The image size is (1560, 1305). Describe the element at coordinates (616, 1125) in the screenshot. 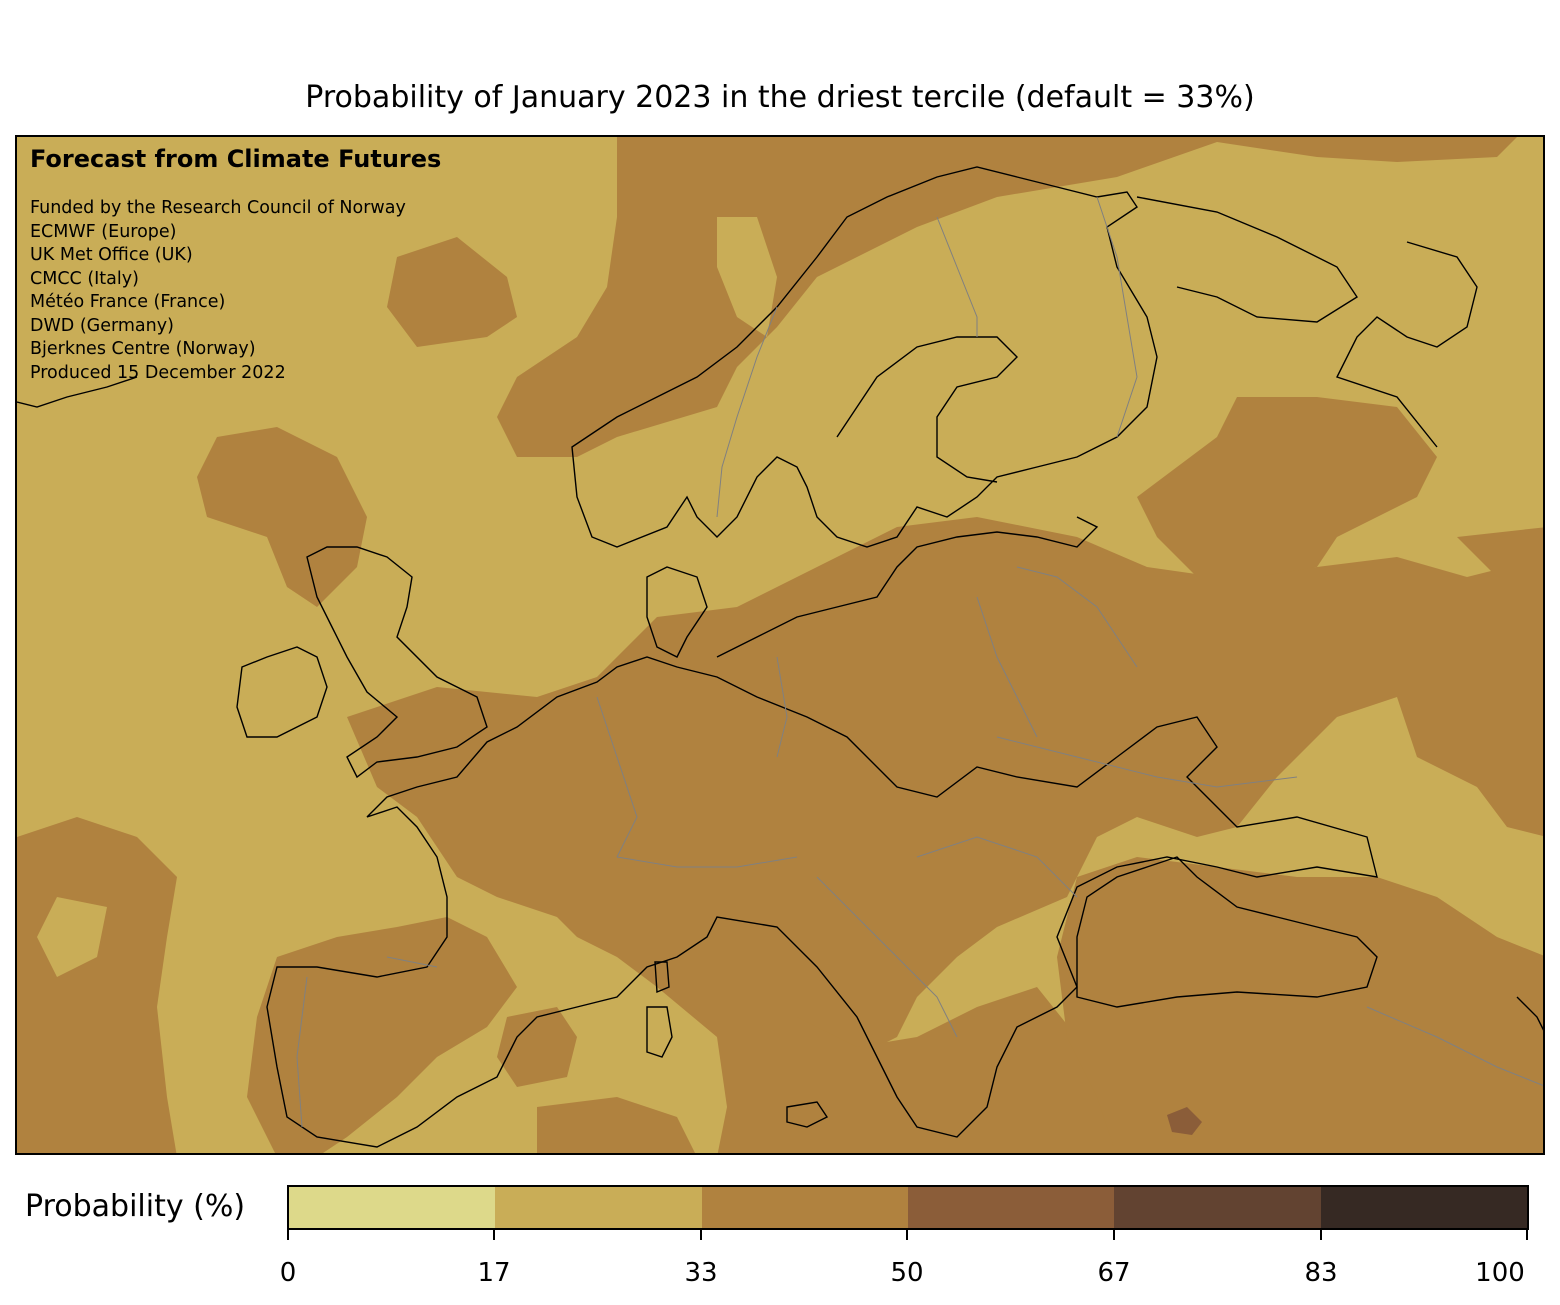

I see `region-north-africa` at that location.